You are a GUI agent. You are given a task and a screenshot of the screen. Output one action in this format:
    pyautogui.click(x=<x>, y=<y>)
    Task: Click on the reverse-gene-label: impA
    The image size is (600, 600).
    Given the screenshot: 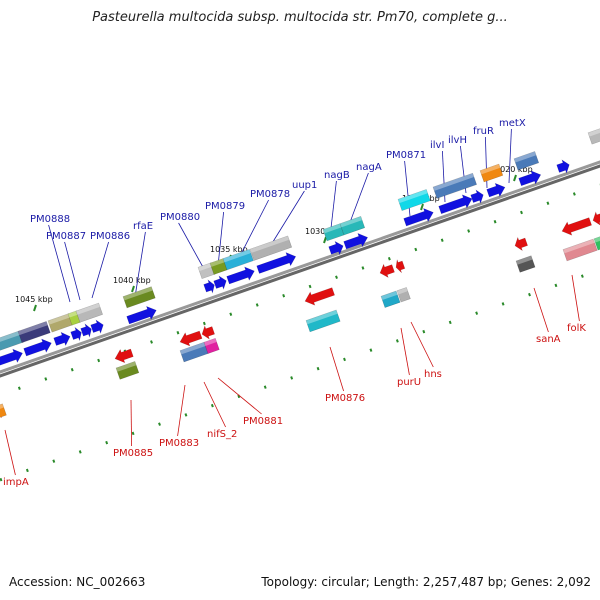 What is the action you would take?
    pyautogui.click(x=16, y=482)
    